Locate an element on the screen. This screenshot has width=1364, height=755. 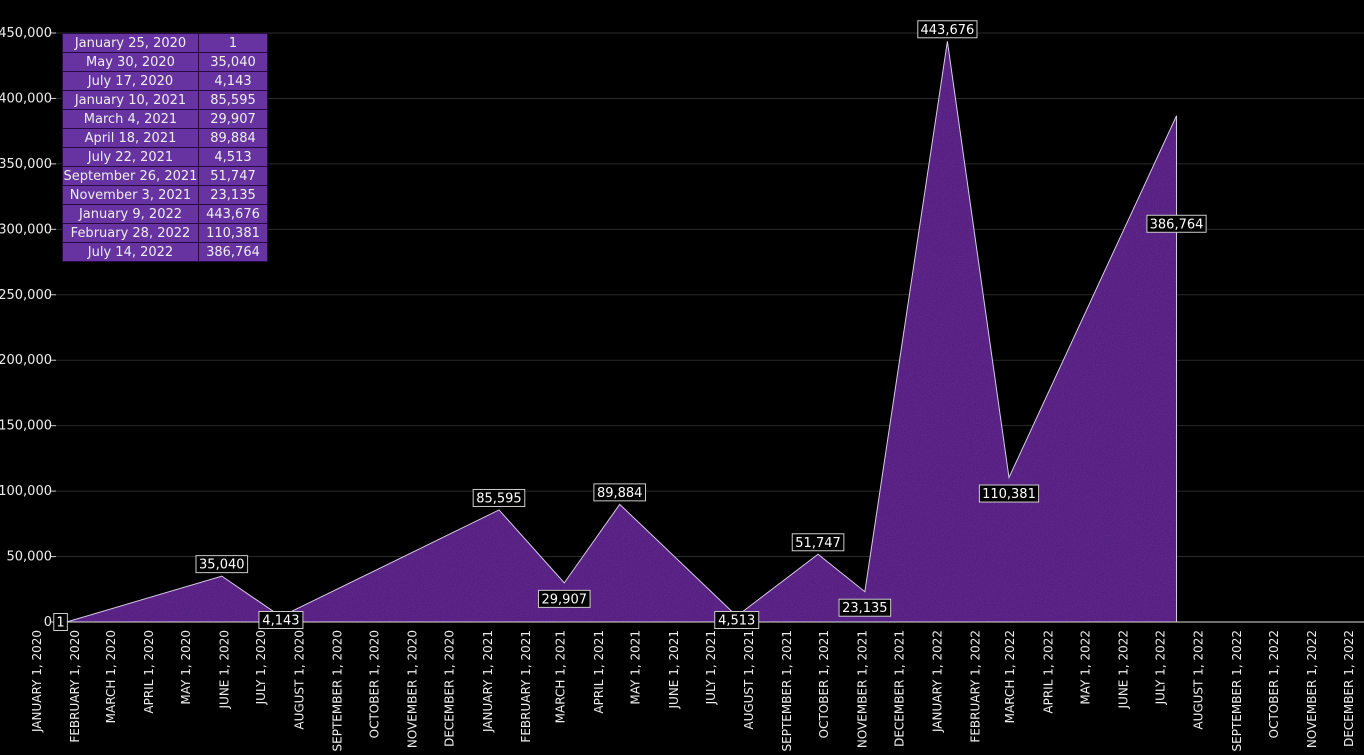
table-value: 4,143 is located at coordinates (233, 81).